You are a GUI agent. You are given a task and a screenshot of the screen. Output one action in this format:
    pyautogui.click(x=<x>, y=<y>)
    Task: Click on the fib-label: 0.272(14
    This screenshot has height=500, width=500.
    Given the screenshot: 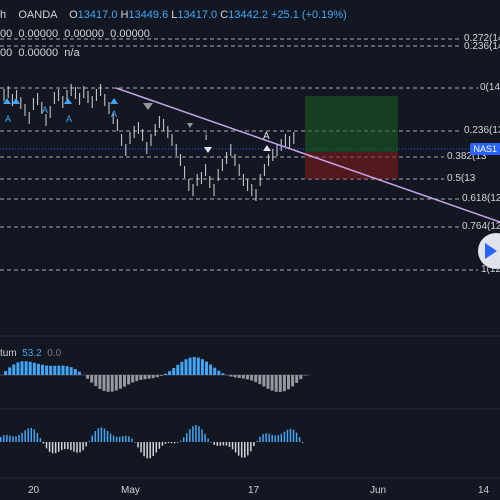 What is the action you would take?
    pyautogui.click(x=482, y=38)
    